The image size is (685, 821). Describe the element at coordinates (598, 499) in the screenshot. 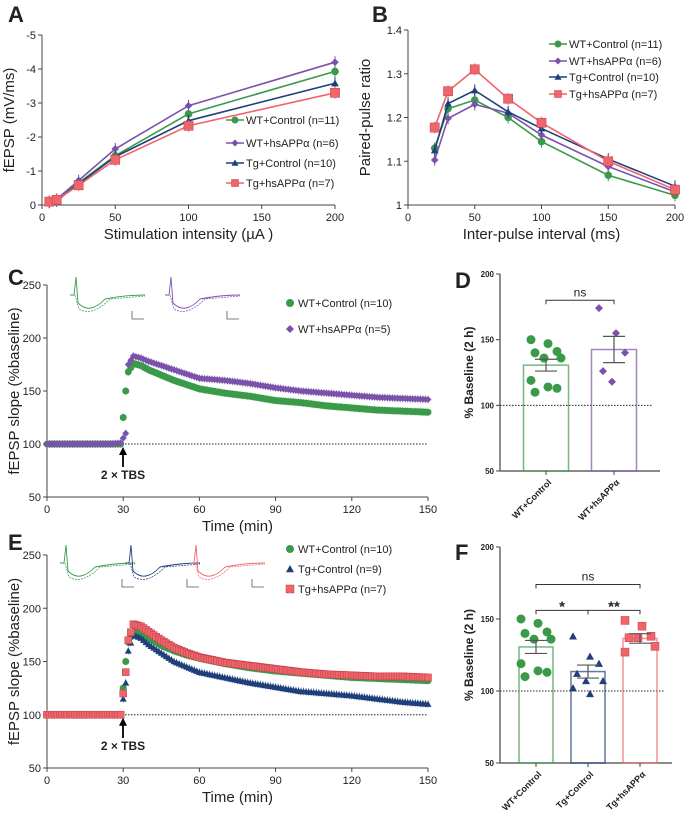

I see `x-category-label: WT+hsAPPα` at that location.